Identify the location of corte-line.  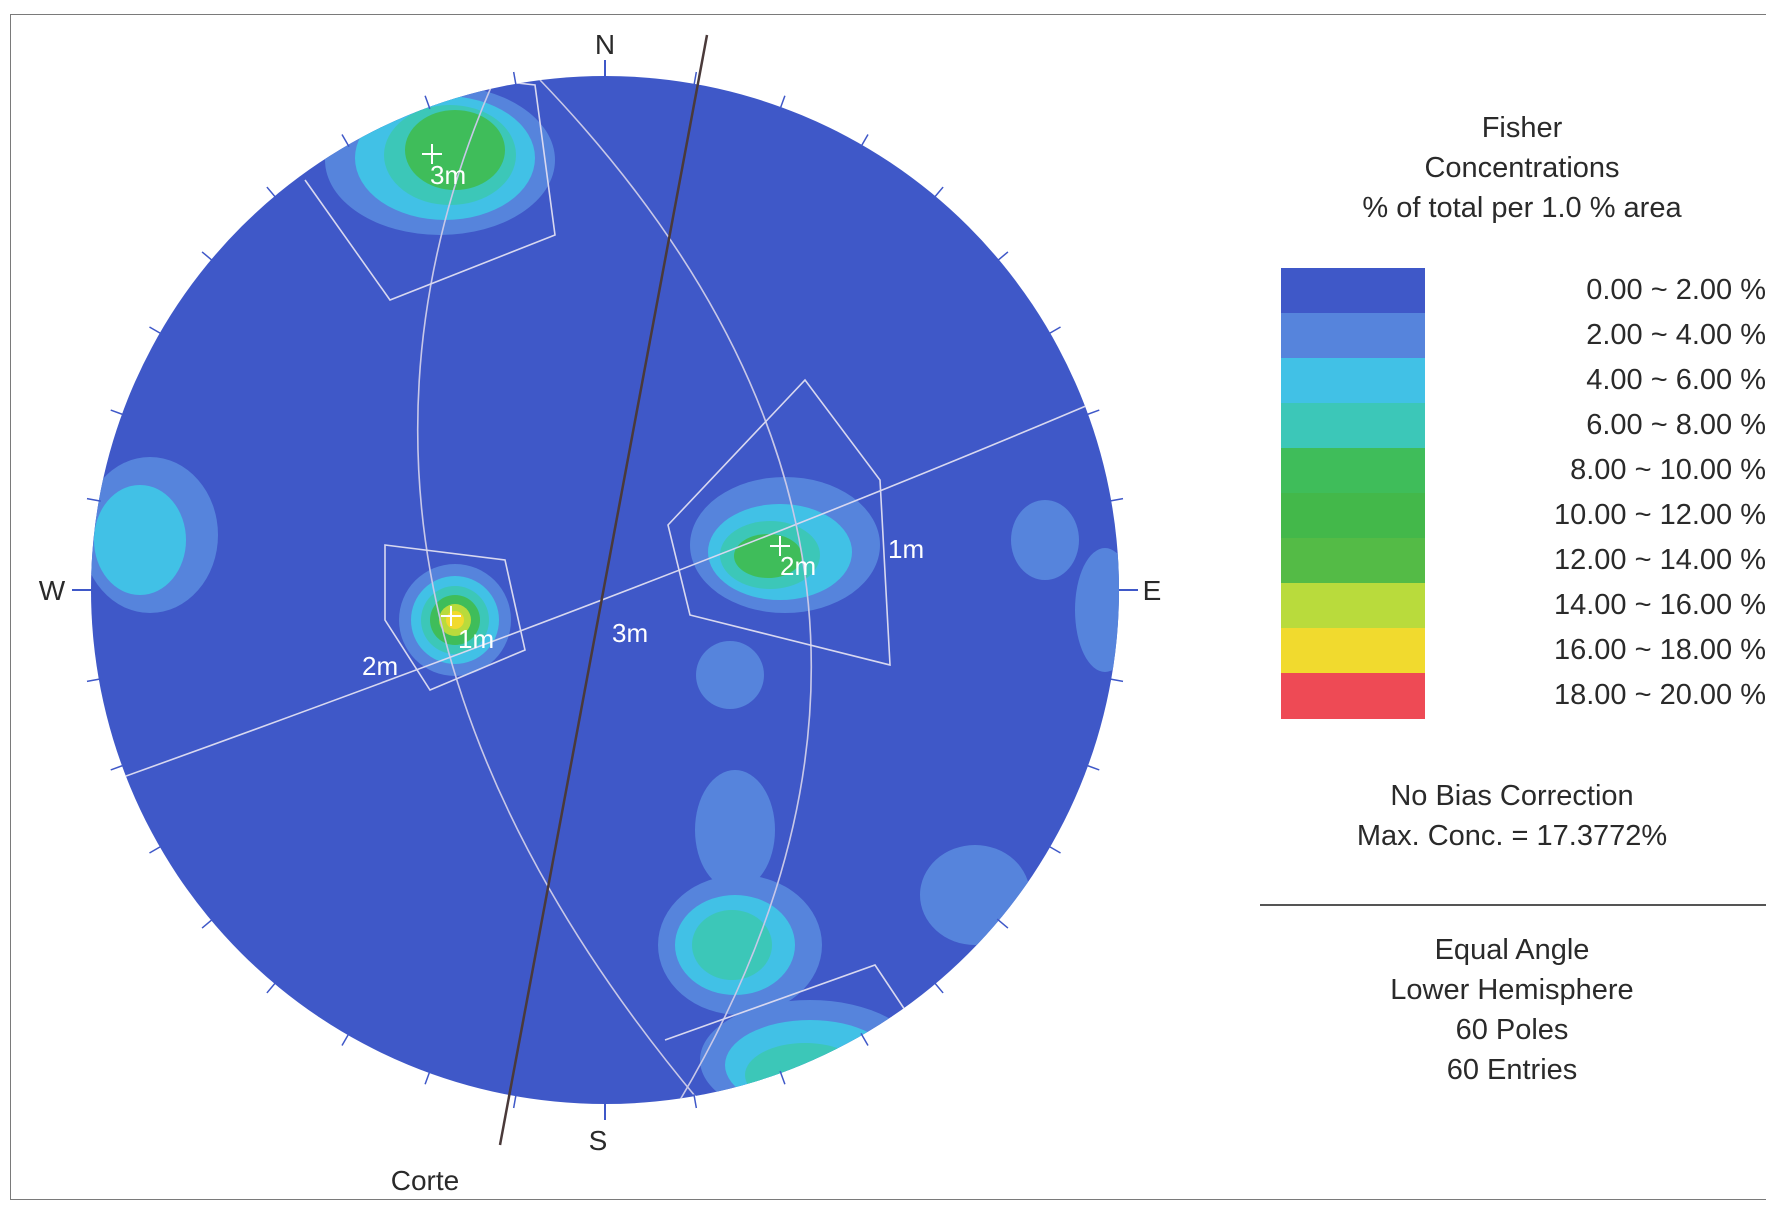
(603, 590).